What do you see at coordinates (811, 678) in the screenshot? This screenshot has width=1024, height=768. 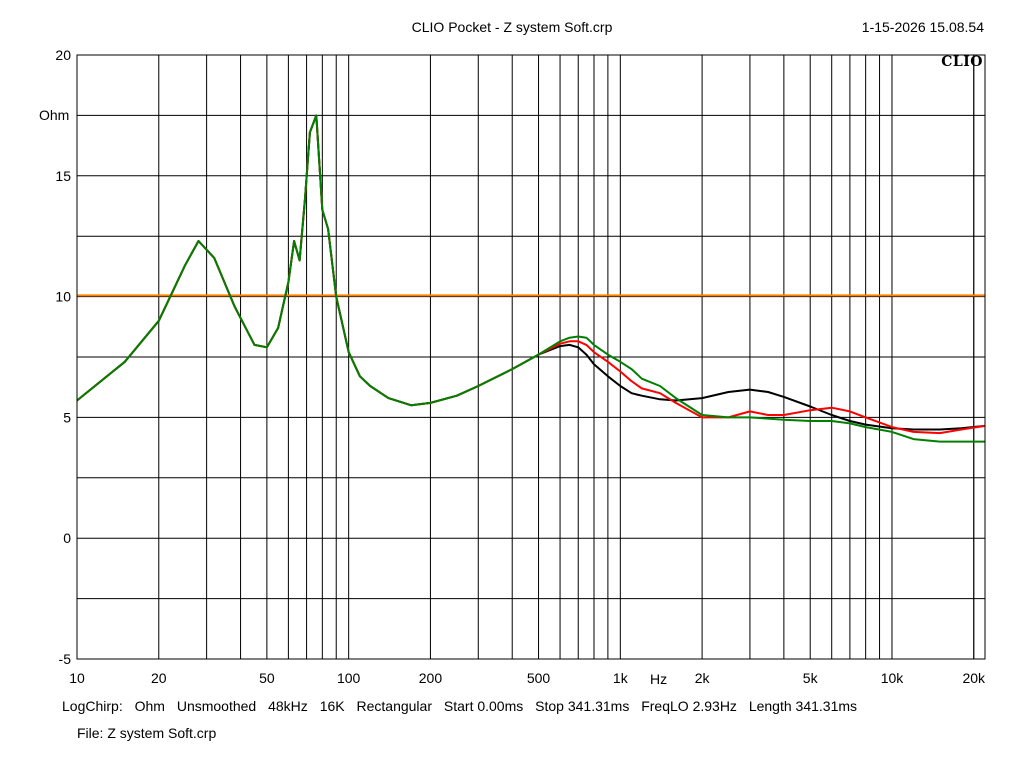 I see `x-tick-label: 5k` at bounding box center [811, 678].